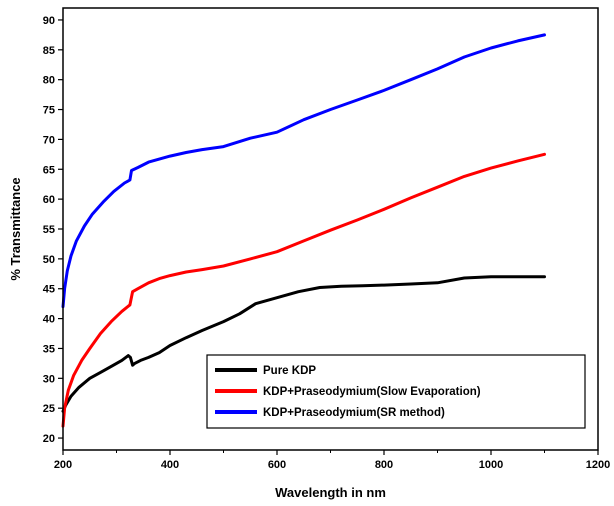  Describe the element at coordinates (384, 465) in the screenshot. I see `x-tick-label: 800` at that location.